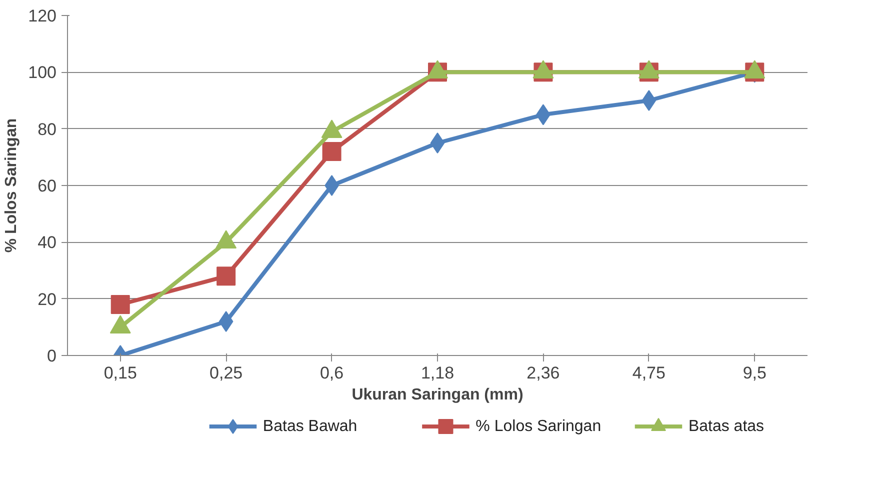 The width and height of the screenshot is (877, 491). Describe the element at coordinates (438, 395) in the screenshot. I see `x-axis-title: Ukuran Saringan (mm)` at that location.